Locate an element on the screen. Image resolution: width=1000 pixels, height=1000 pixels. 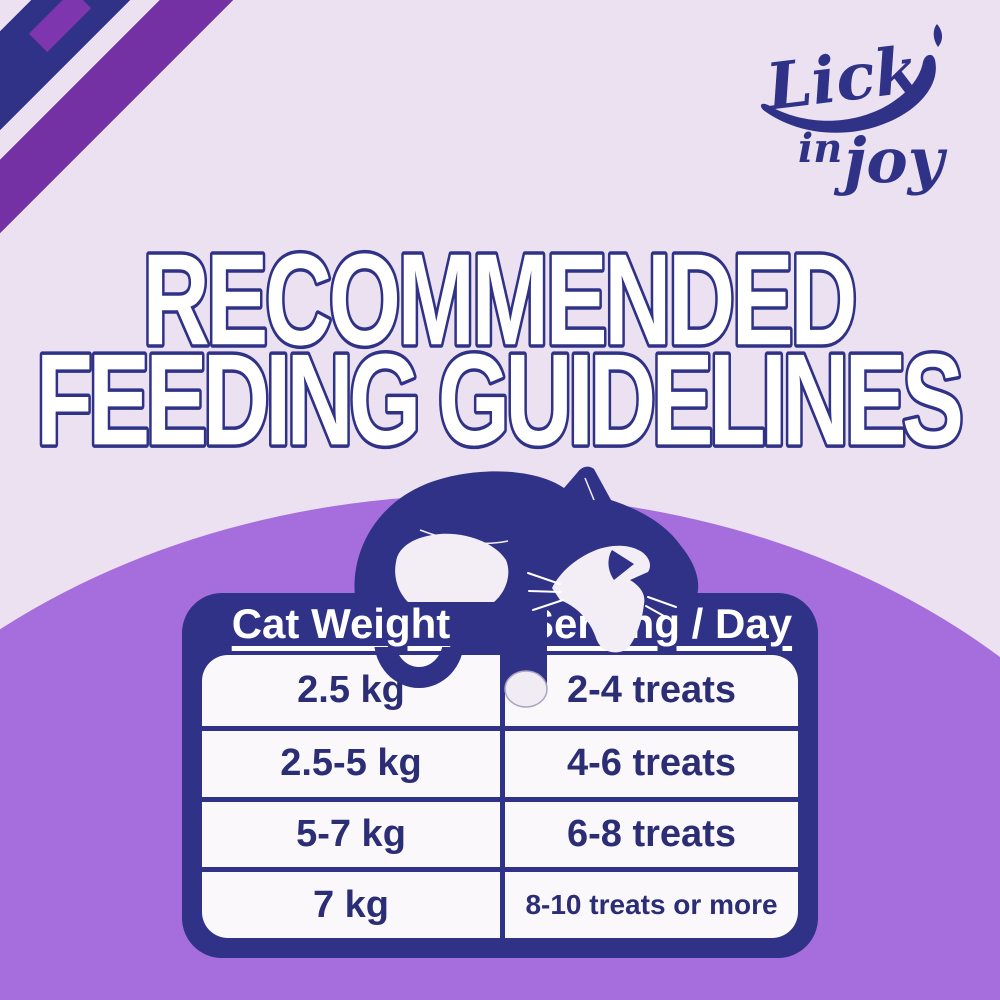
brand-logo: Lick in joy is located at coordinates (854, 110).